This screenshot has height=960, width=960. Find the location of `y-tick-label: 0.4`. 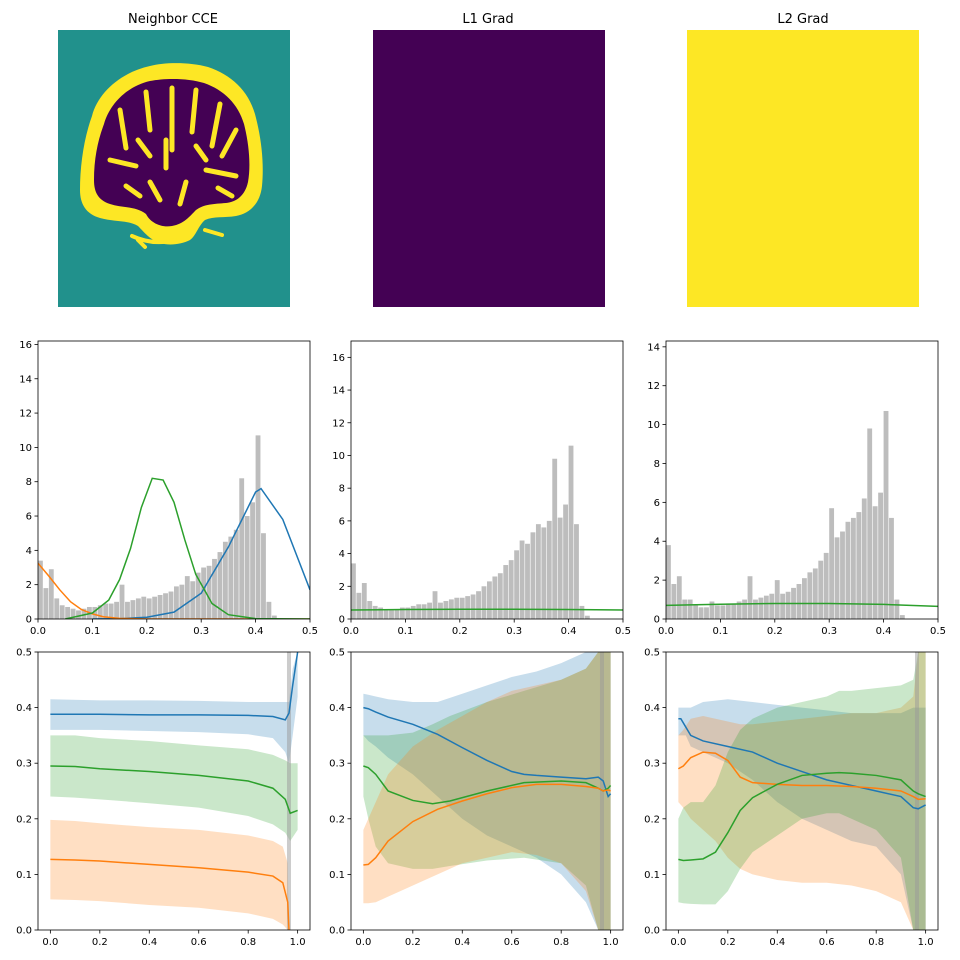

y-tick-label: 0.4 is located at coordinates (24, 708).